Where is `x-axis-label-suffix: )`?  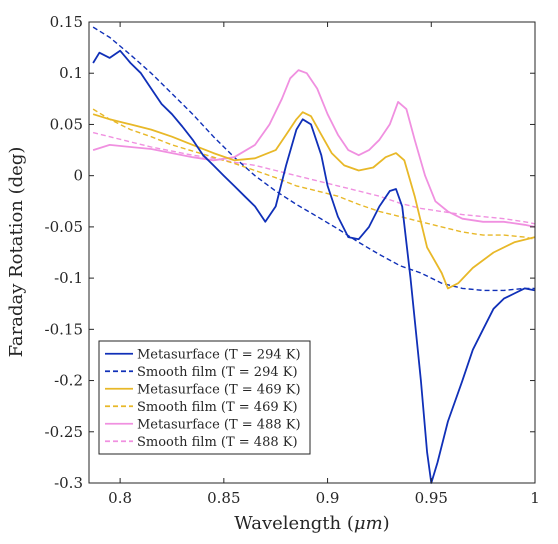 x-axis-label-suffix: ) is located at coordinates (386, 523).